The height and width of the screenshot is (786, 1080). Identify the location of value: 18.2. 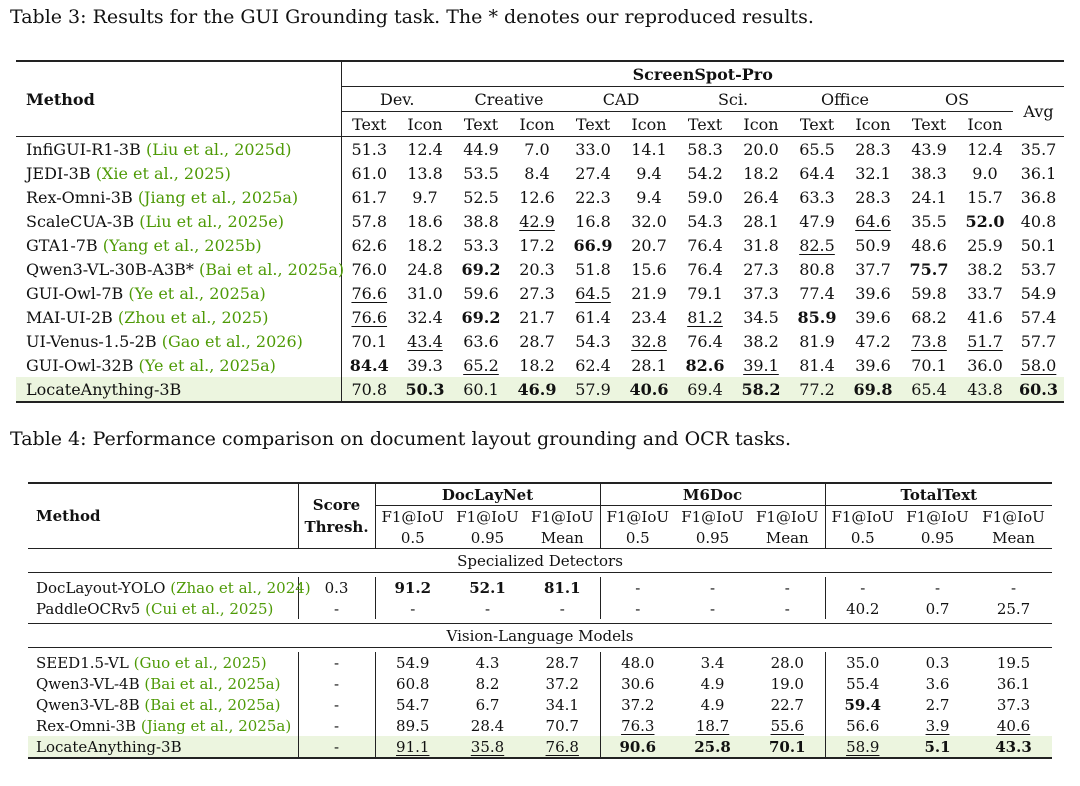
(425, 245).